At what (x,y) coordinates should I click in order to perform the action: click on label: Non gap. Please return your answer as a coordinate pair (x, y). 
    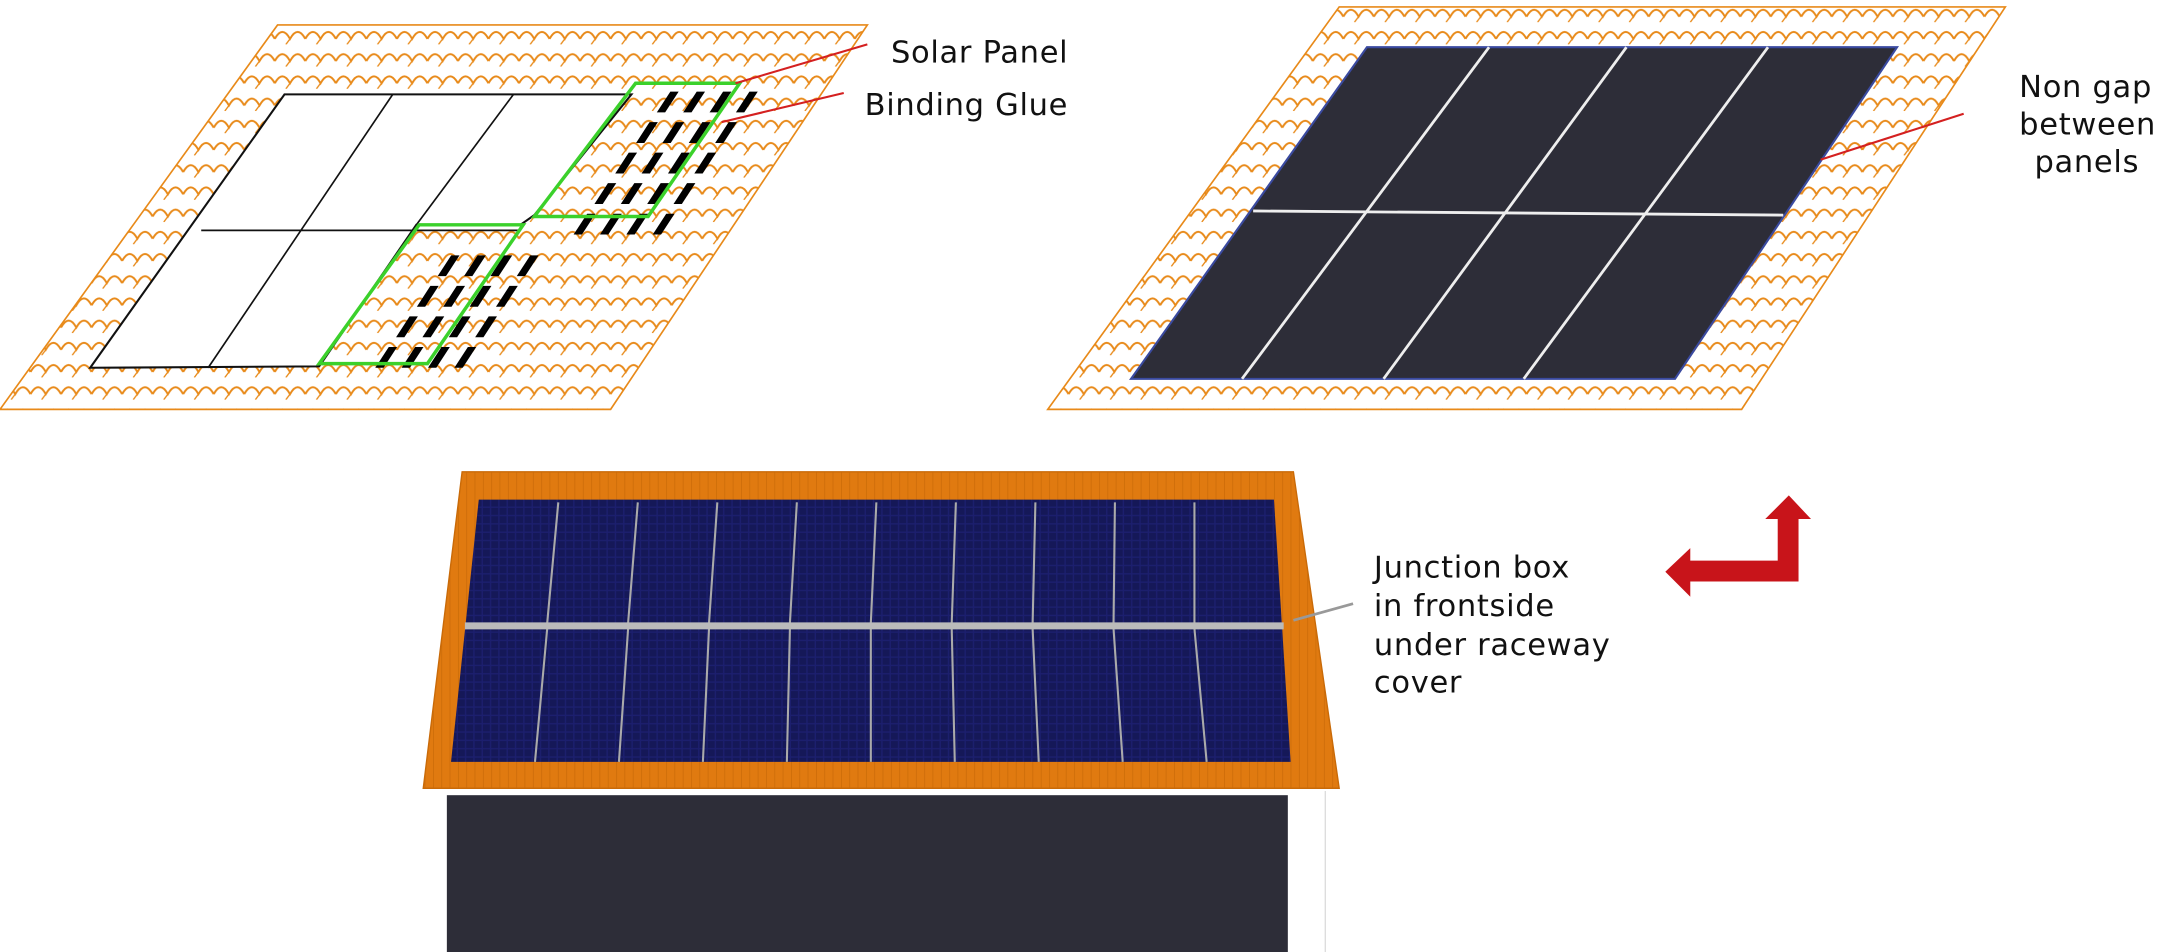
    Looking at the image, I should click on (2085, 87).